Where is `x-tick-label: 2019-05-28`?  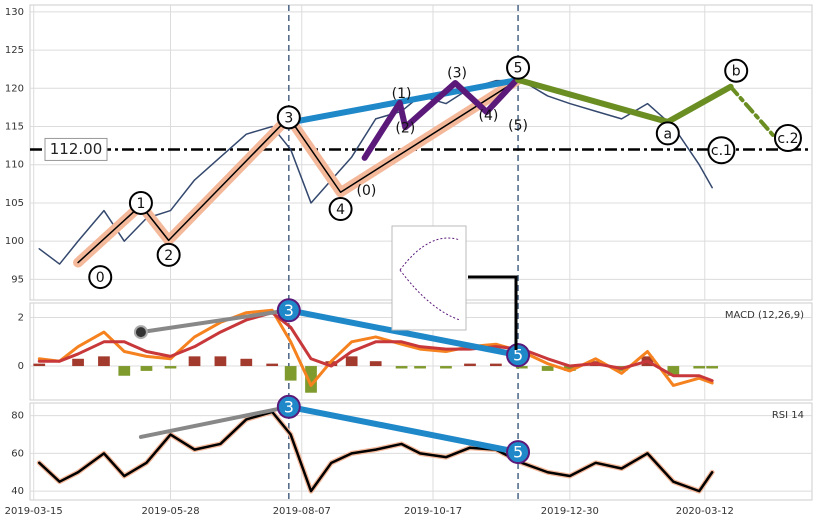
x-tick-label: 2019-05-28 is located at coordinates (170, 511).